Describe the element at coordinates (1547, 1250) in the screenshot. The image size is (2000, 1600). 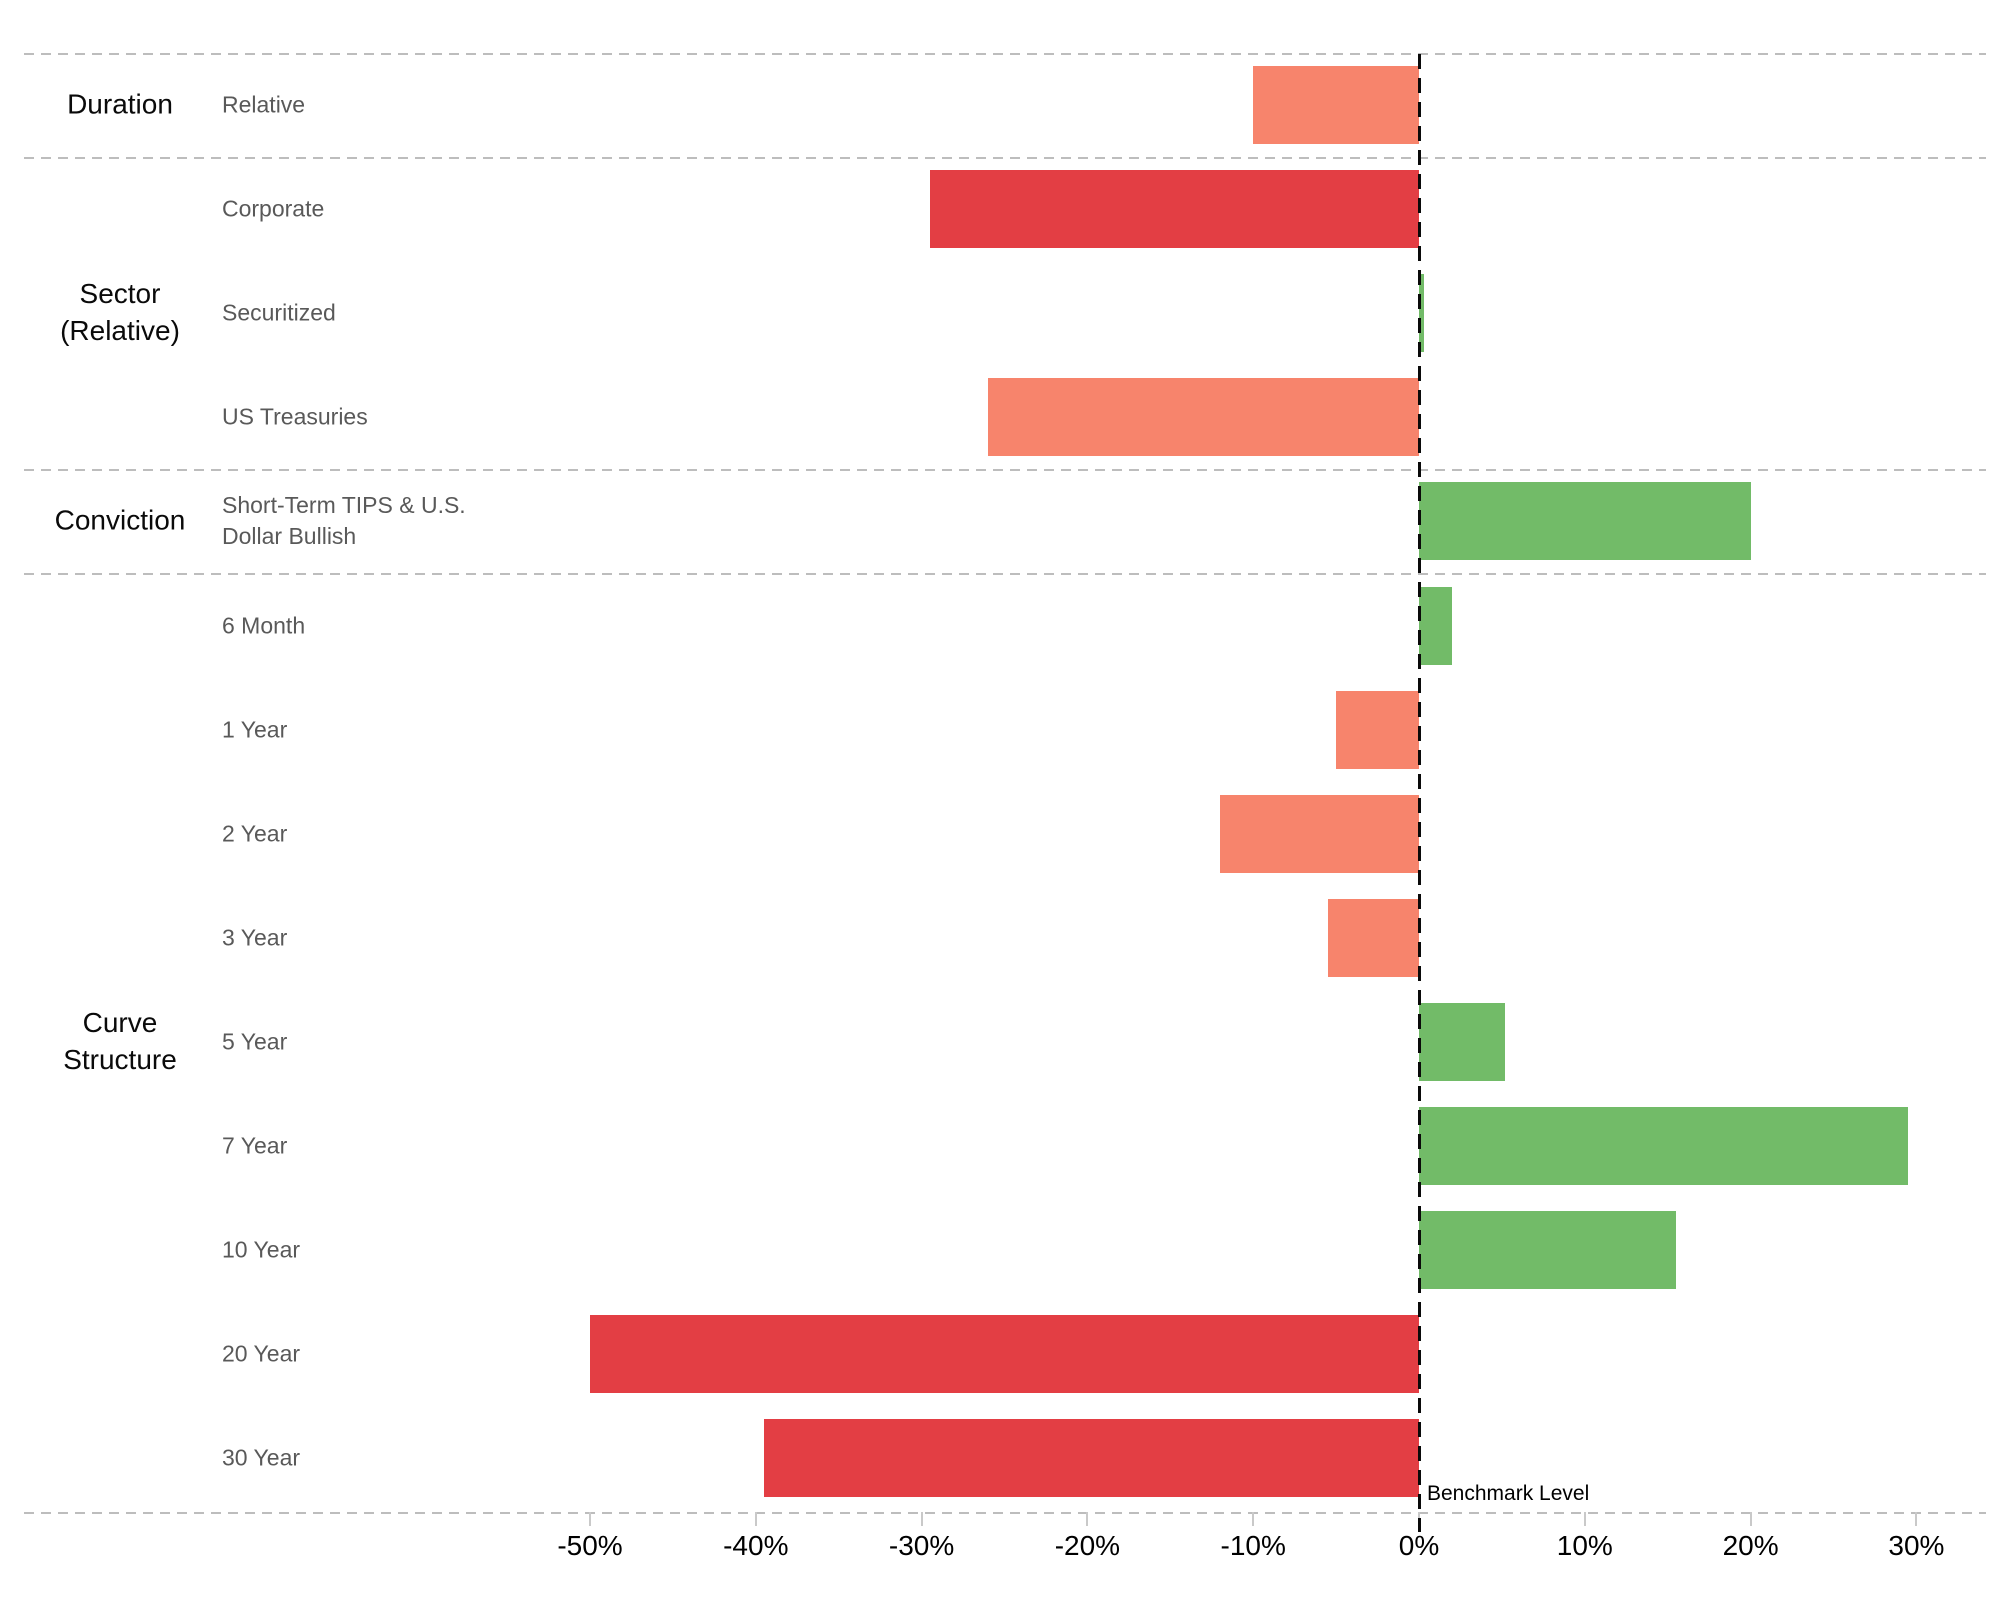
I see `bar-10-year` at that location.